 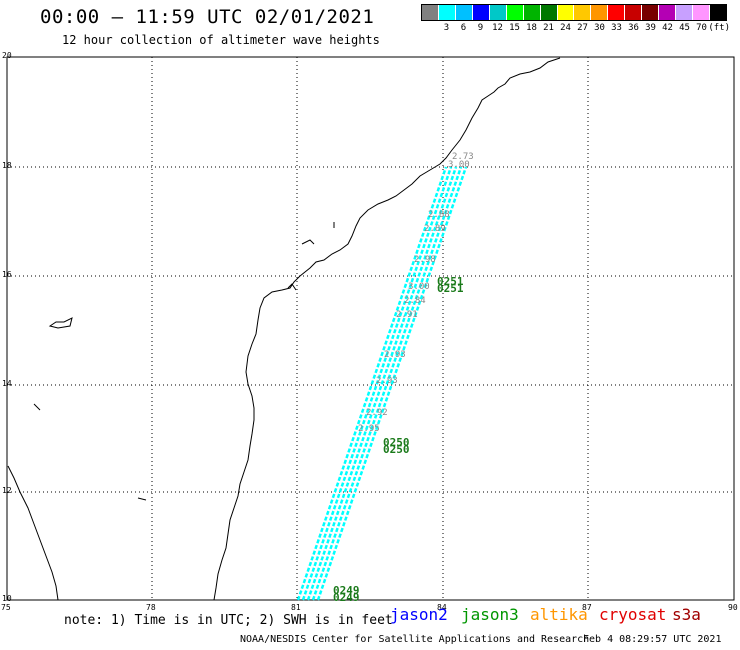 I want to click on legend-label: 24, so click(x=565, y=28).